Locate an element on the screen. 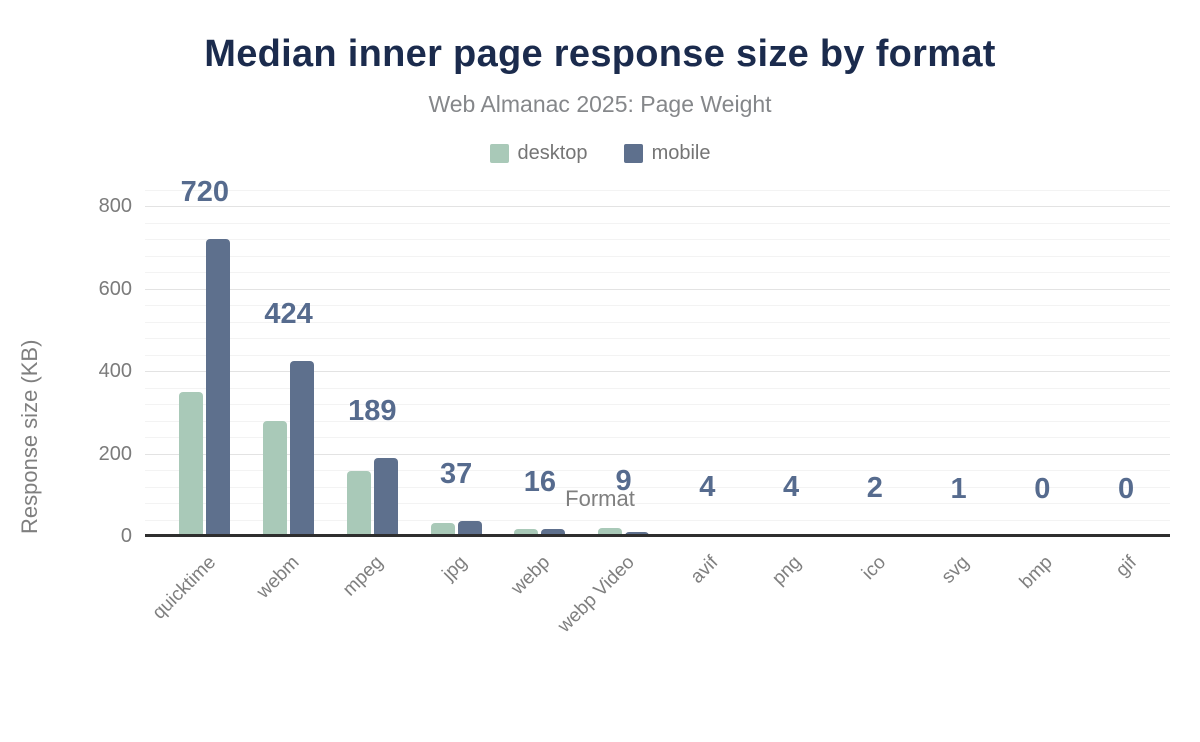  legend-item-mobile: mobile is located at coordinates (667, 153).